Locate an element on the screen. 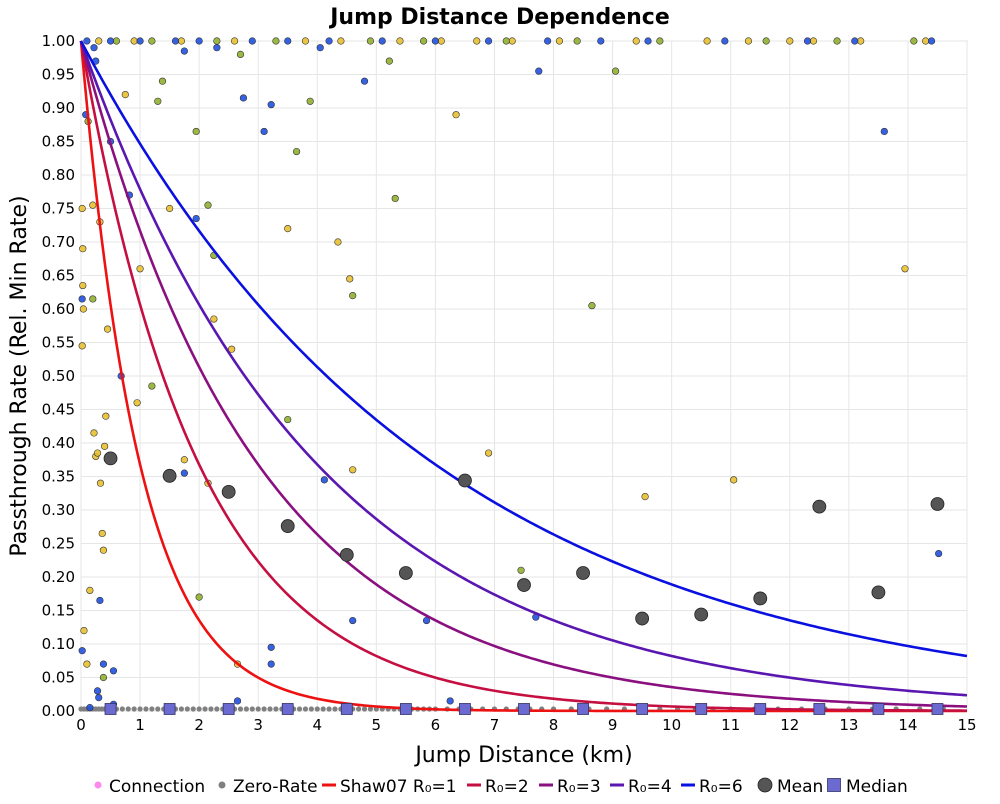  x-tick-label: 3 is located at coordinates (258, 725).